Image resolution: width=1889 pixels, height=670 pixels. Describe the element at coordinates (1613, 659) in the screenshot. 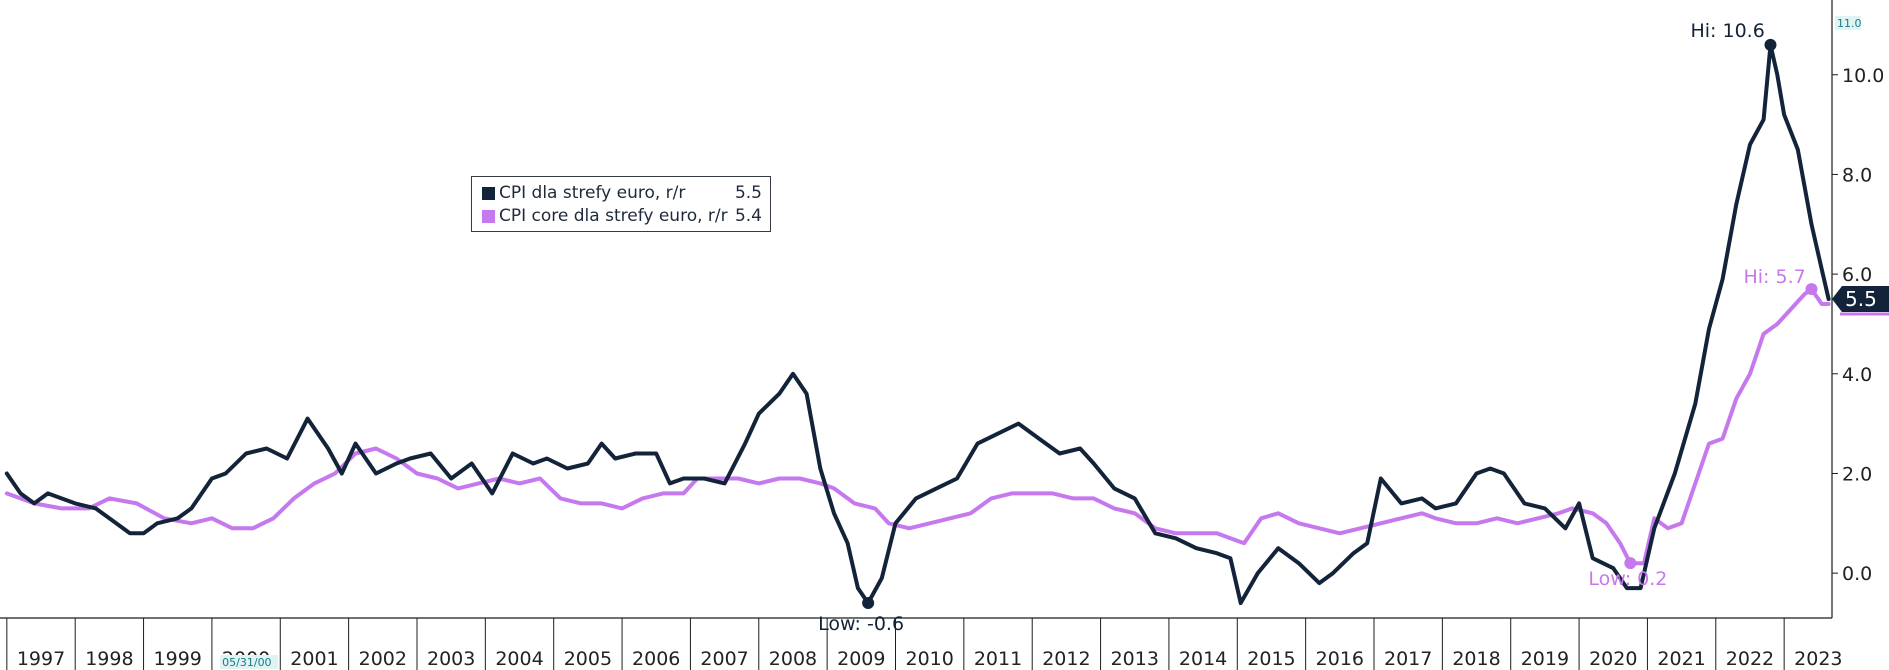

I see `x-tick-label: 2020` at that location.